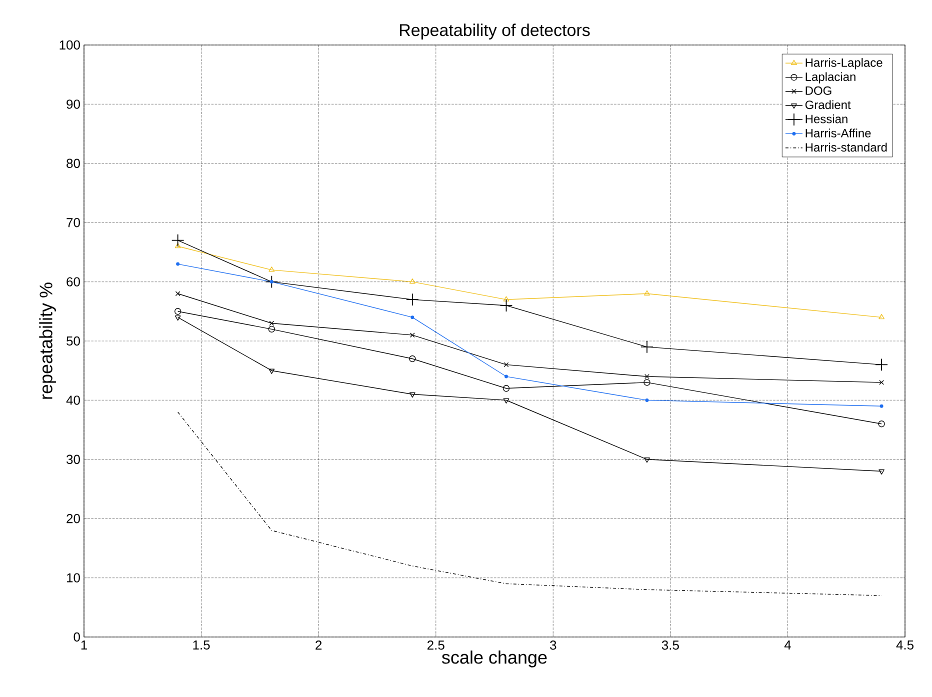  What do you see at coordinates (319, 645) in the screenshot?
I see `x-tick-label: 2` at bounding box center [319, 645].